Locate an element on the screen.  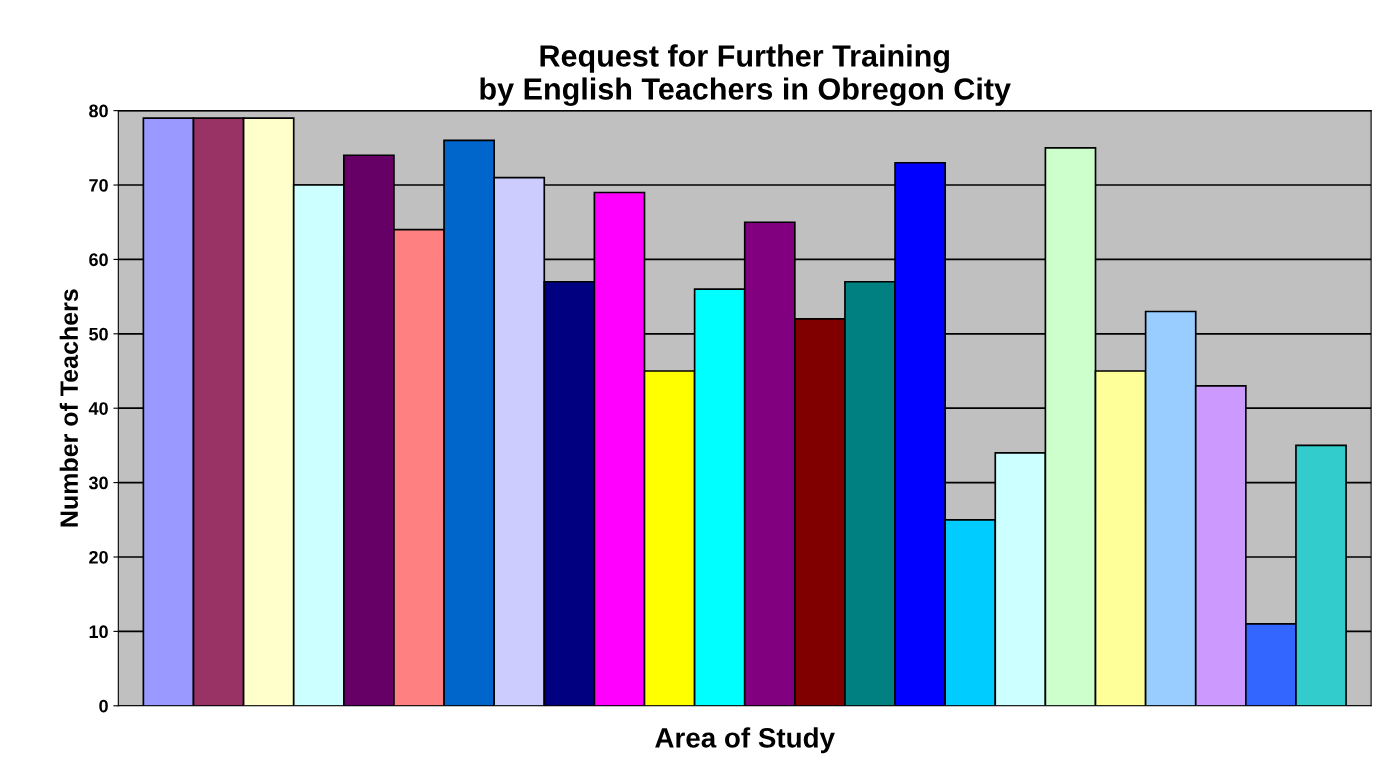
x-axis-title: Area of Study is located at coordinates (745, 740).